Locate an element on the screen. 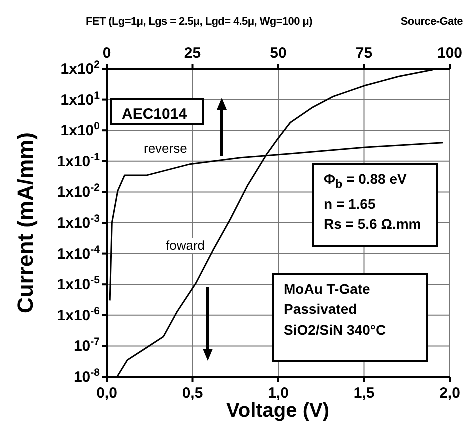 Image resolution: width=467 pixels, height=432 pixels. y-tick-label: 1x10$^{2}$ is located at coordinates (80, 68).